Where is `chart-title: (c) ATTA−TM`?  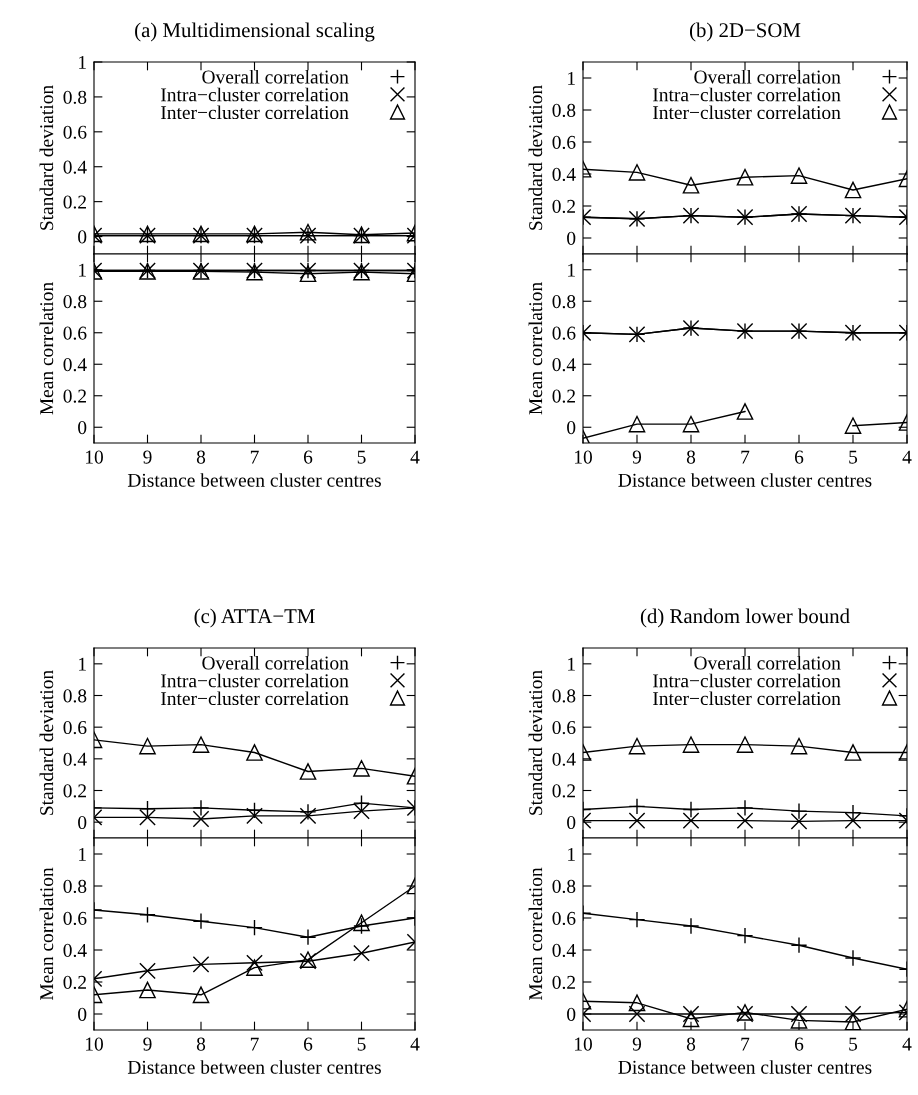
chart-title: (c) ATTA−TM is located at coordinates (254, 618).